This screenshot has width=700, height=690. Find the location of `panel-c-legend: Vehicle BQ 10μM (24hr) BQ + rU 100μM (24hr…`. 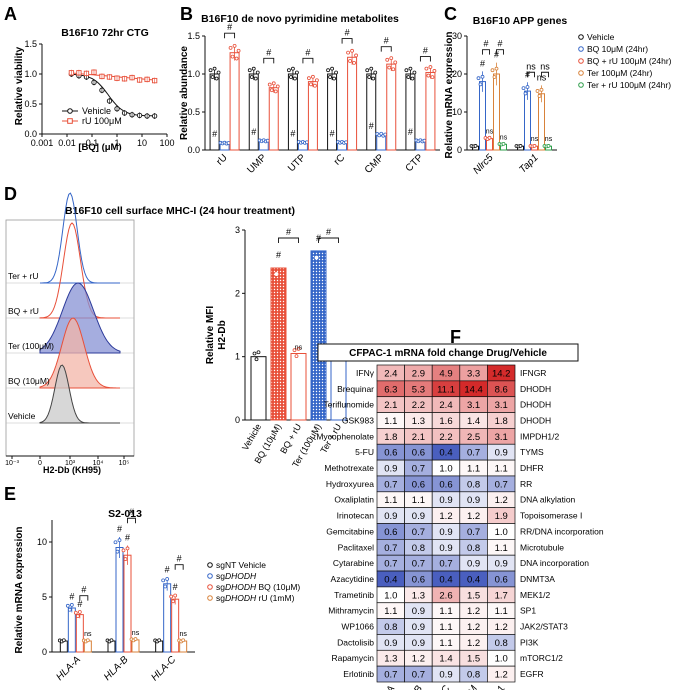

panel-c-legend: Vehicle BQ 10μM (24hr) BQ + rU 100μM (24hr… is located at coordinates (625, 61).